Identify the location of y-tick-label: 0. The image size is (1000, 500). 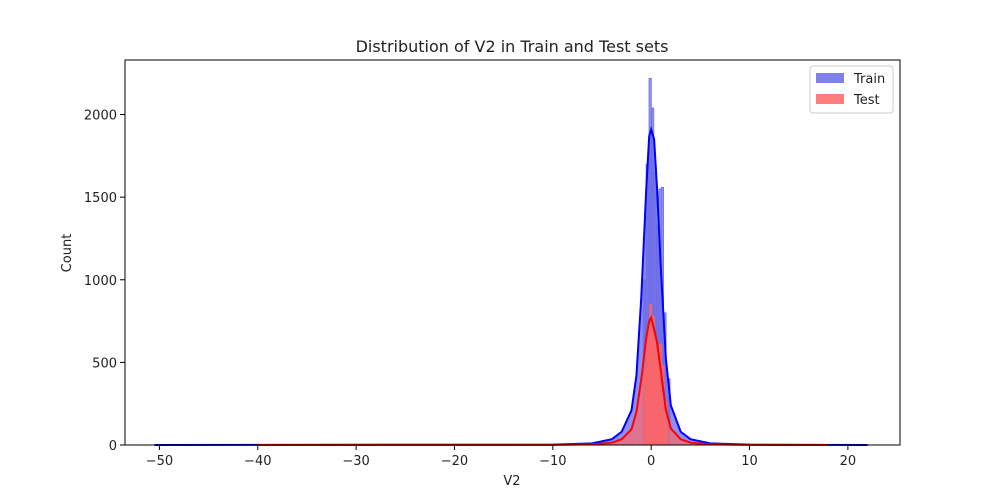
(113, 446).